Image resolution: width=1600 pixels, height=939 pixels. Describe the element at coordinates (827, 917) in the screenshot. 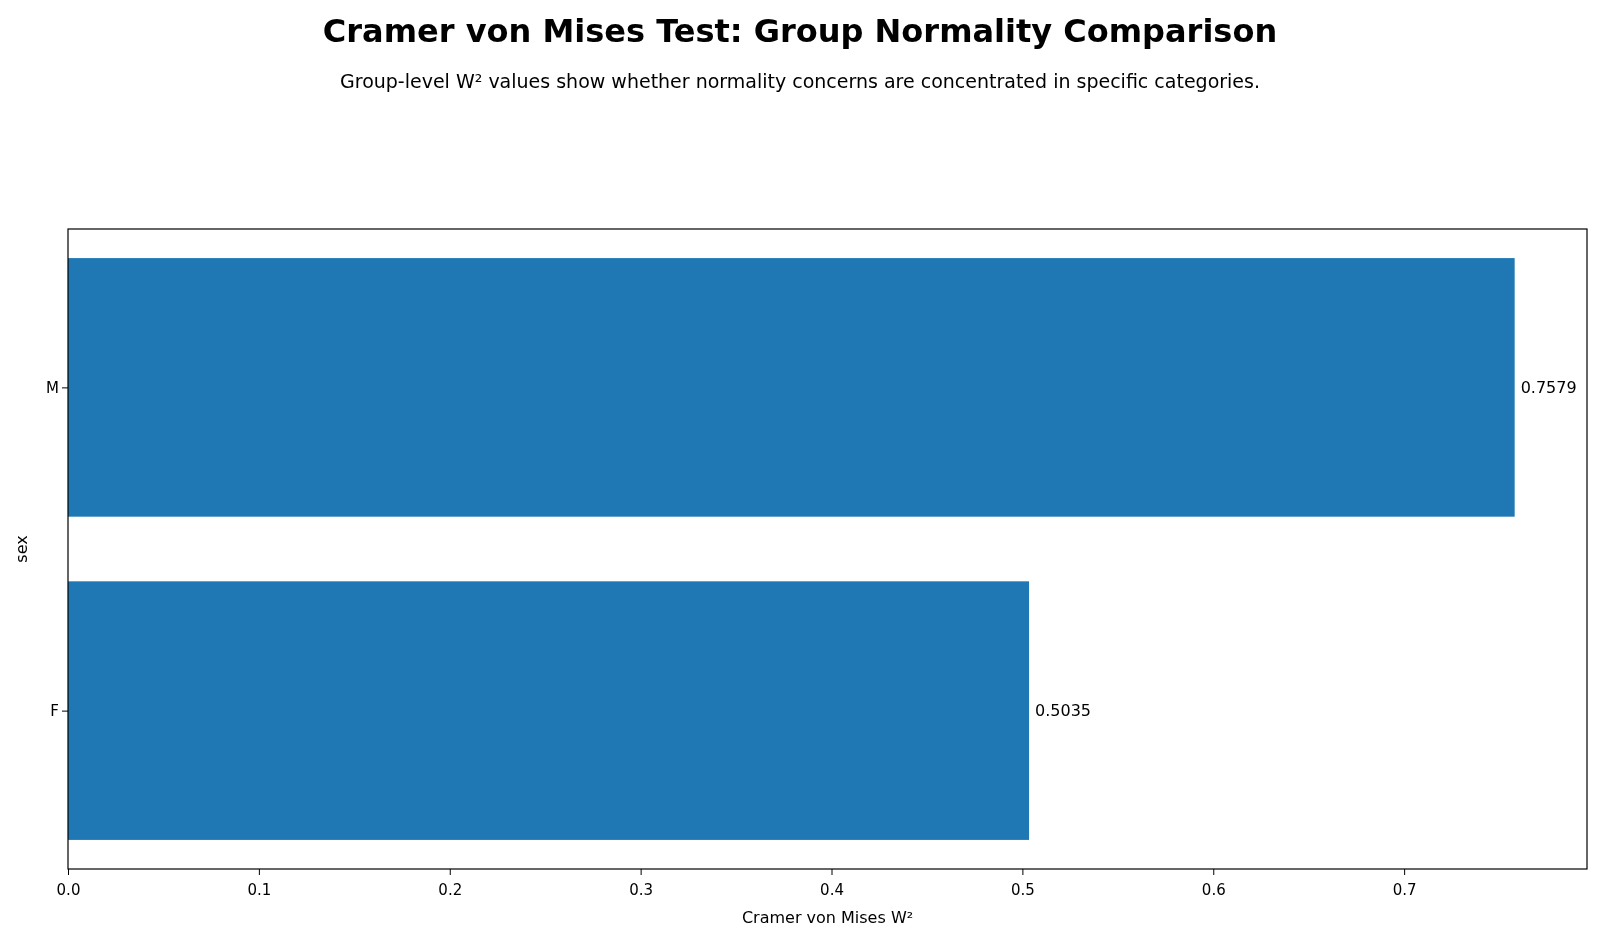

I see `x-axis-title: Cramer von Mises W²` at that location.